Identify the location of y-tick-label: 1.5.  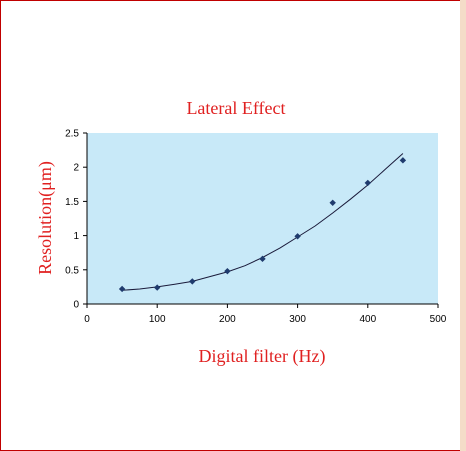
(72, 202).